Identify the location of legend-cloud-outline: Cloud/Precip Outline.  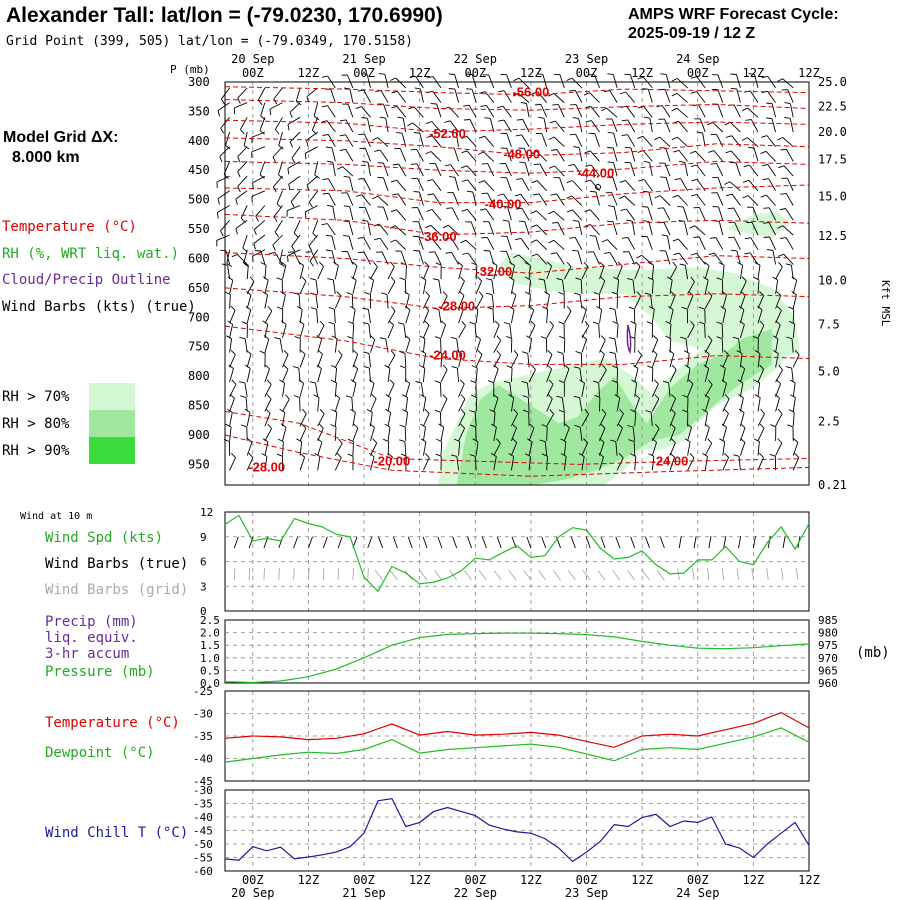
(86, 280).